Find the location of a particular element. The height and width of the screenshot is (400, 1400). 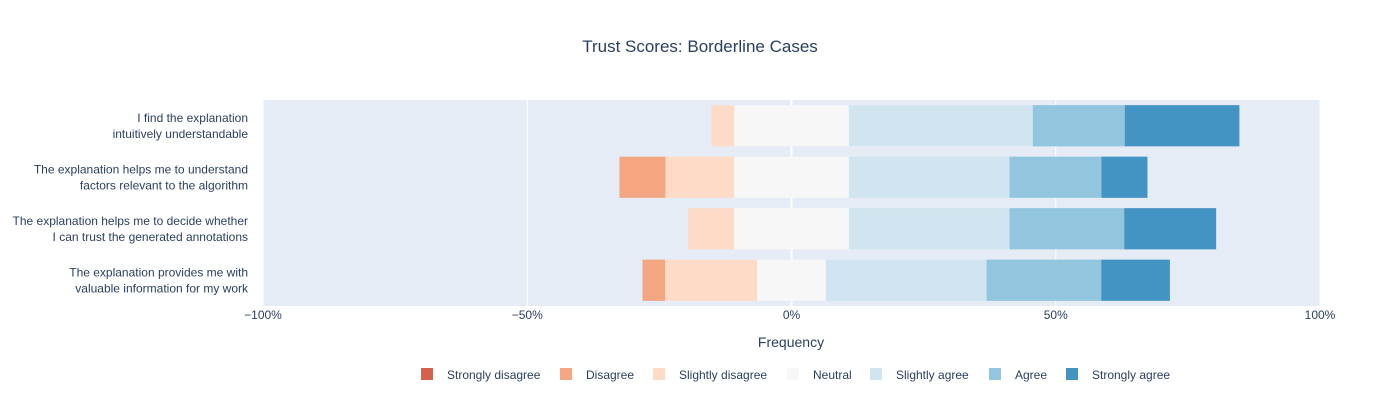

legend-label: Slightly agree is located at coordinates (932, 375).